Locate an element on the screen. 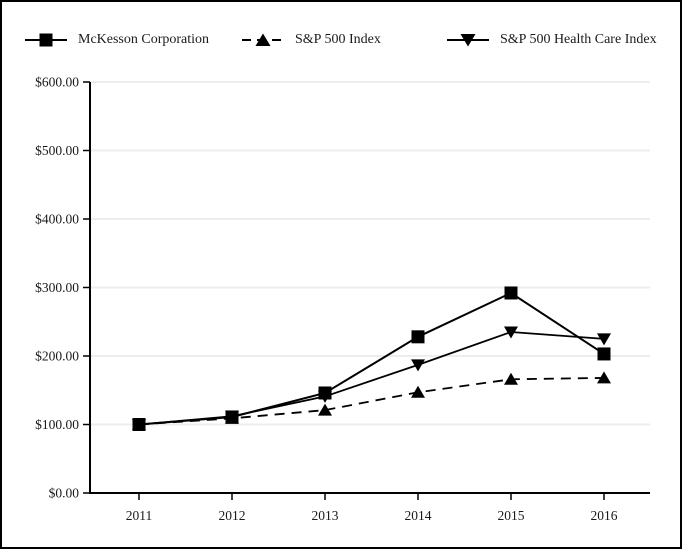 Image resolution: width=682 pixels, height=549 pixels. y-tick-label: $400.00 is located at coordinates (57, 219).